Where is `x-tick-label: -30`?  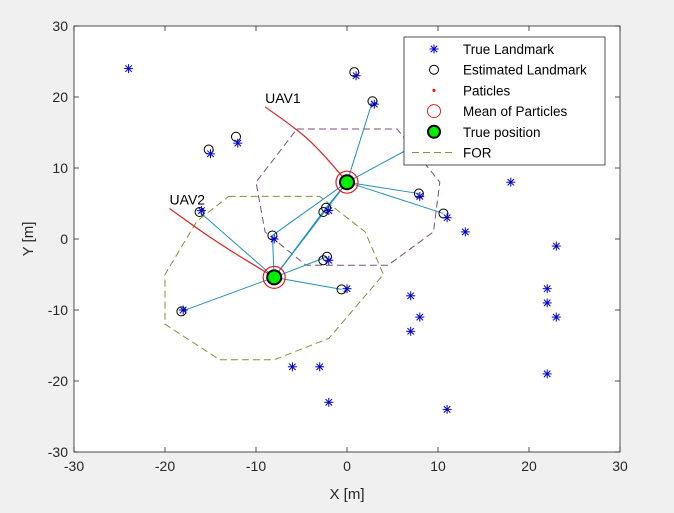
x-tick-label: -30 is located at coordinates (74, 466).